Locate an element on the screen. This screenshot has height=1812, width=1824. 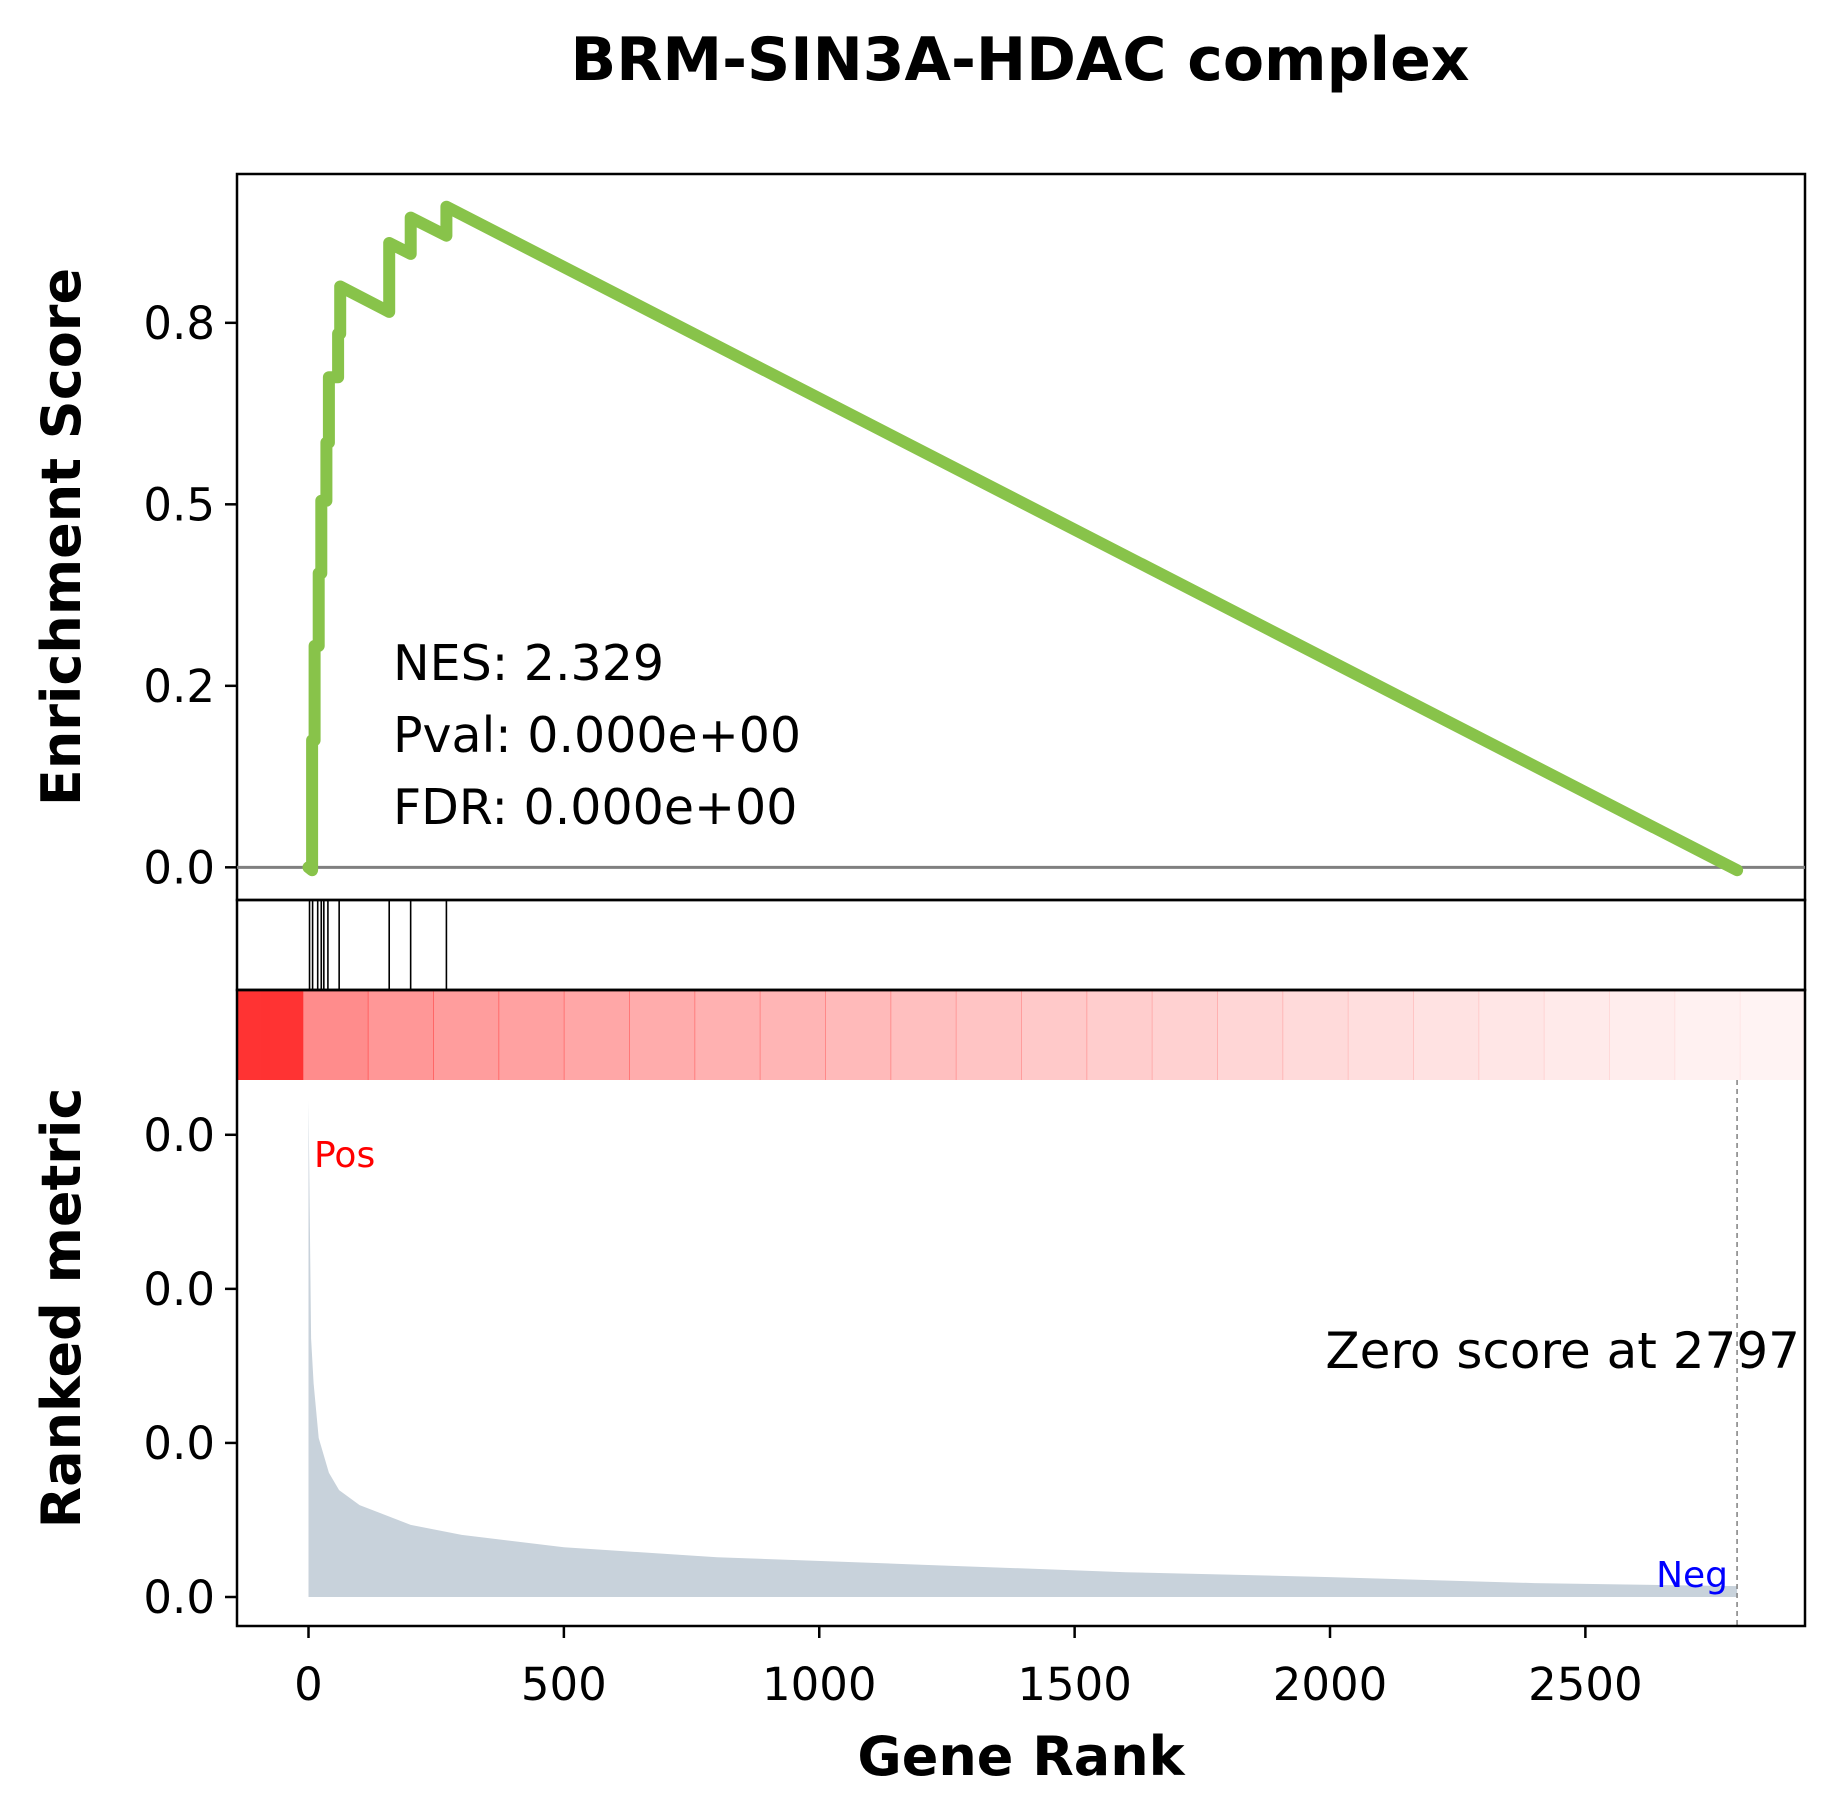
x-tick-label: 1000 is located at coordinates (819, 1684).